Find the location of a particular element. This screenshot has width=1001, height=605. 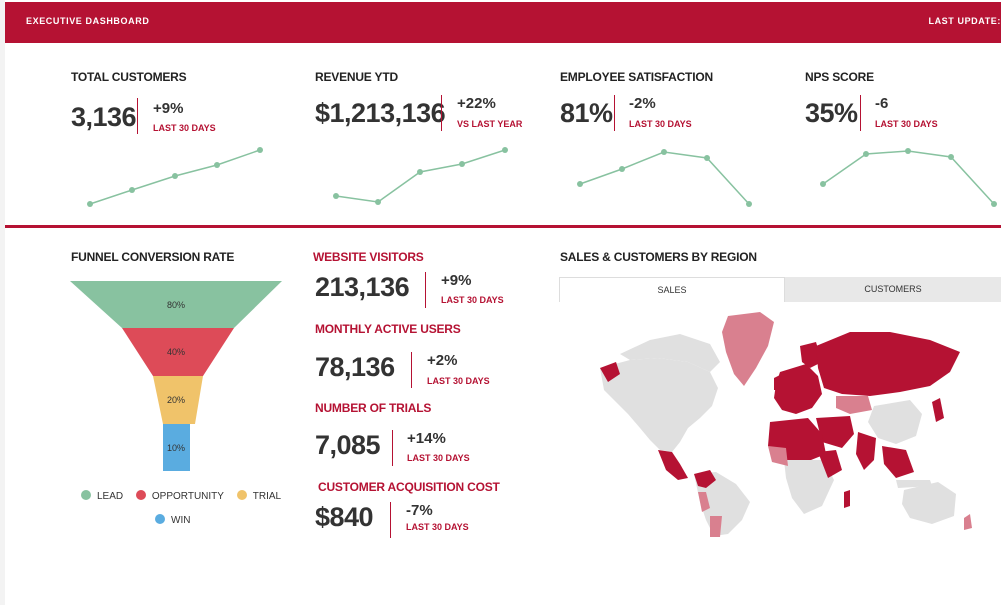

metric-value: 78,136 is located at coordinates (355, 367).